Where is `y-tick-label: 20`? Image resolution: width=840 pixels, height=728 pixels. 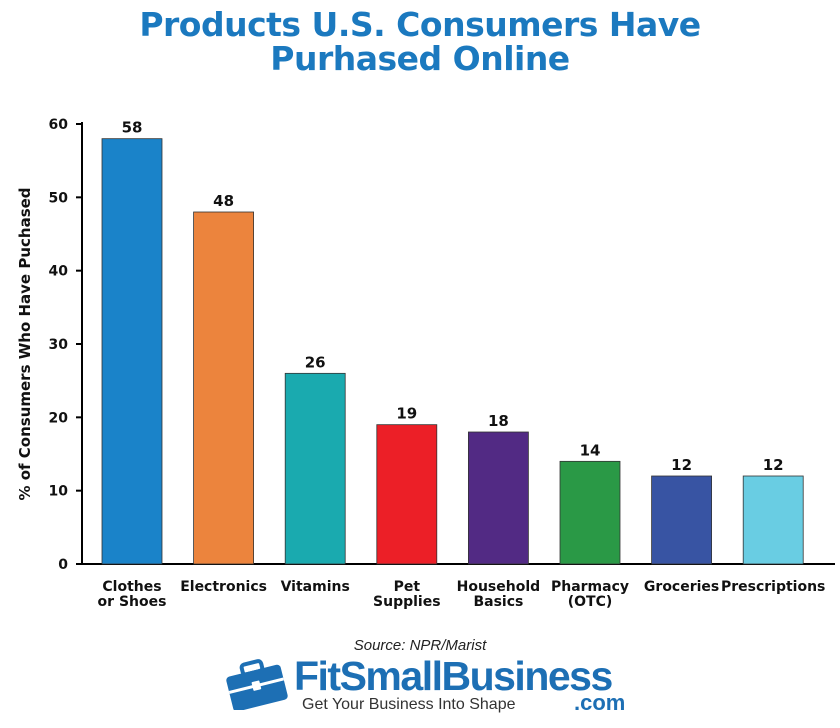 y-tick-label: 20 is located at coordinates (59, 418).